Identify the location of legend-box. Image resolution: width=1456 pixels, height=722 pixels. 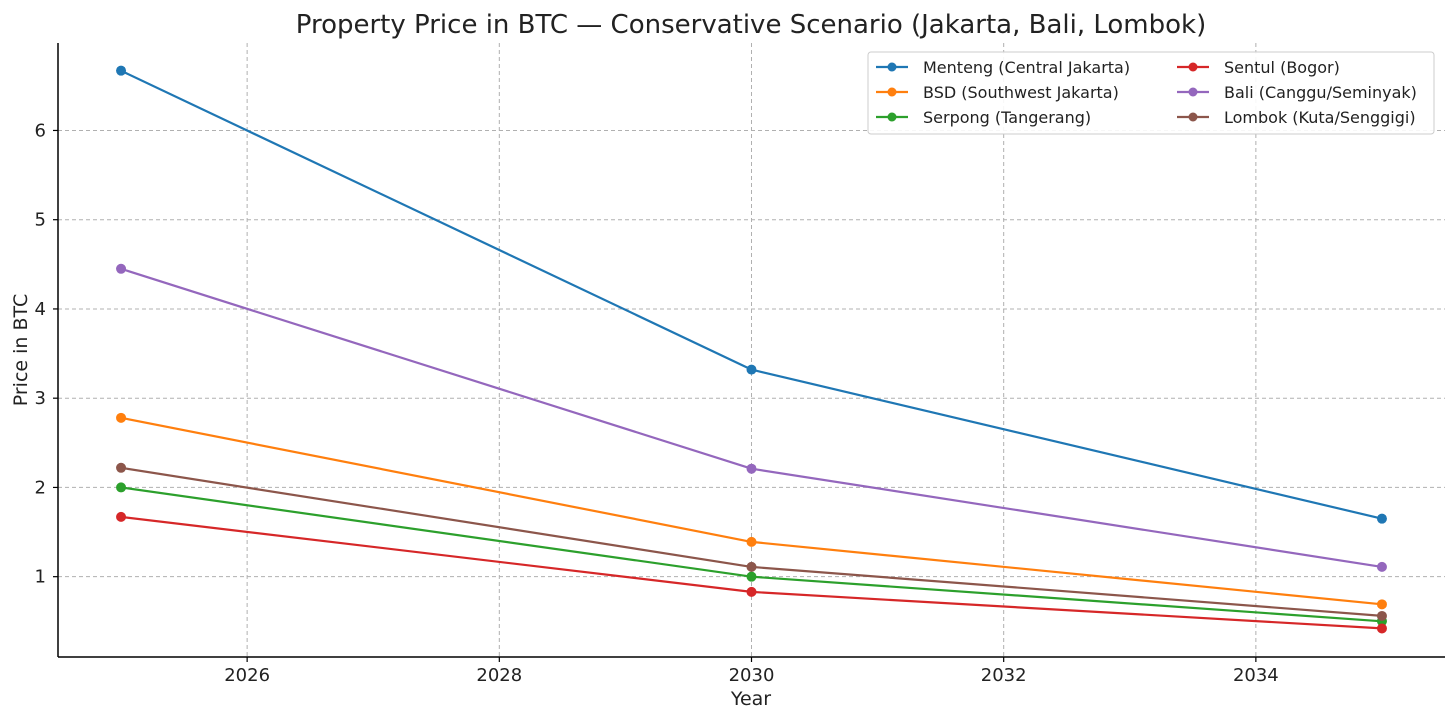
(1151, 93).